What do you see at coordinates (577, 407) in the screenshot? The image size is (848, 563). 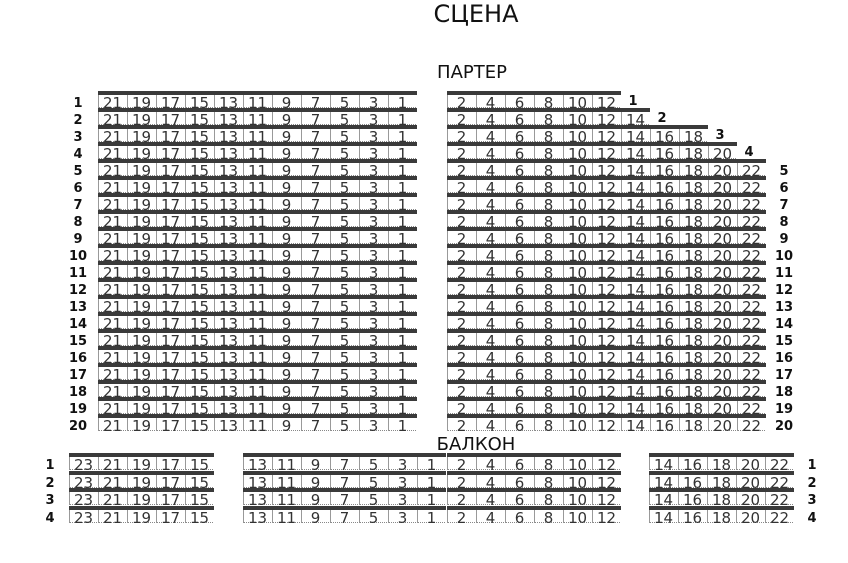 I see `parter-seat: 10` at bounding box center [577, 407].